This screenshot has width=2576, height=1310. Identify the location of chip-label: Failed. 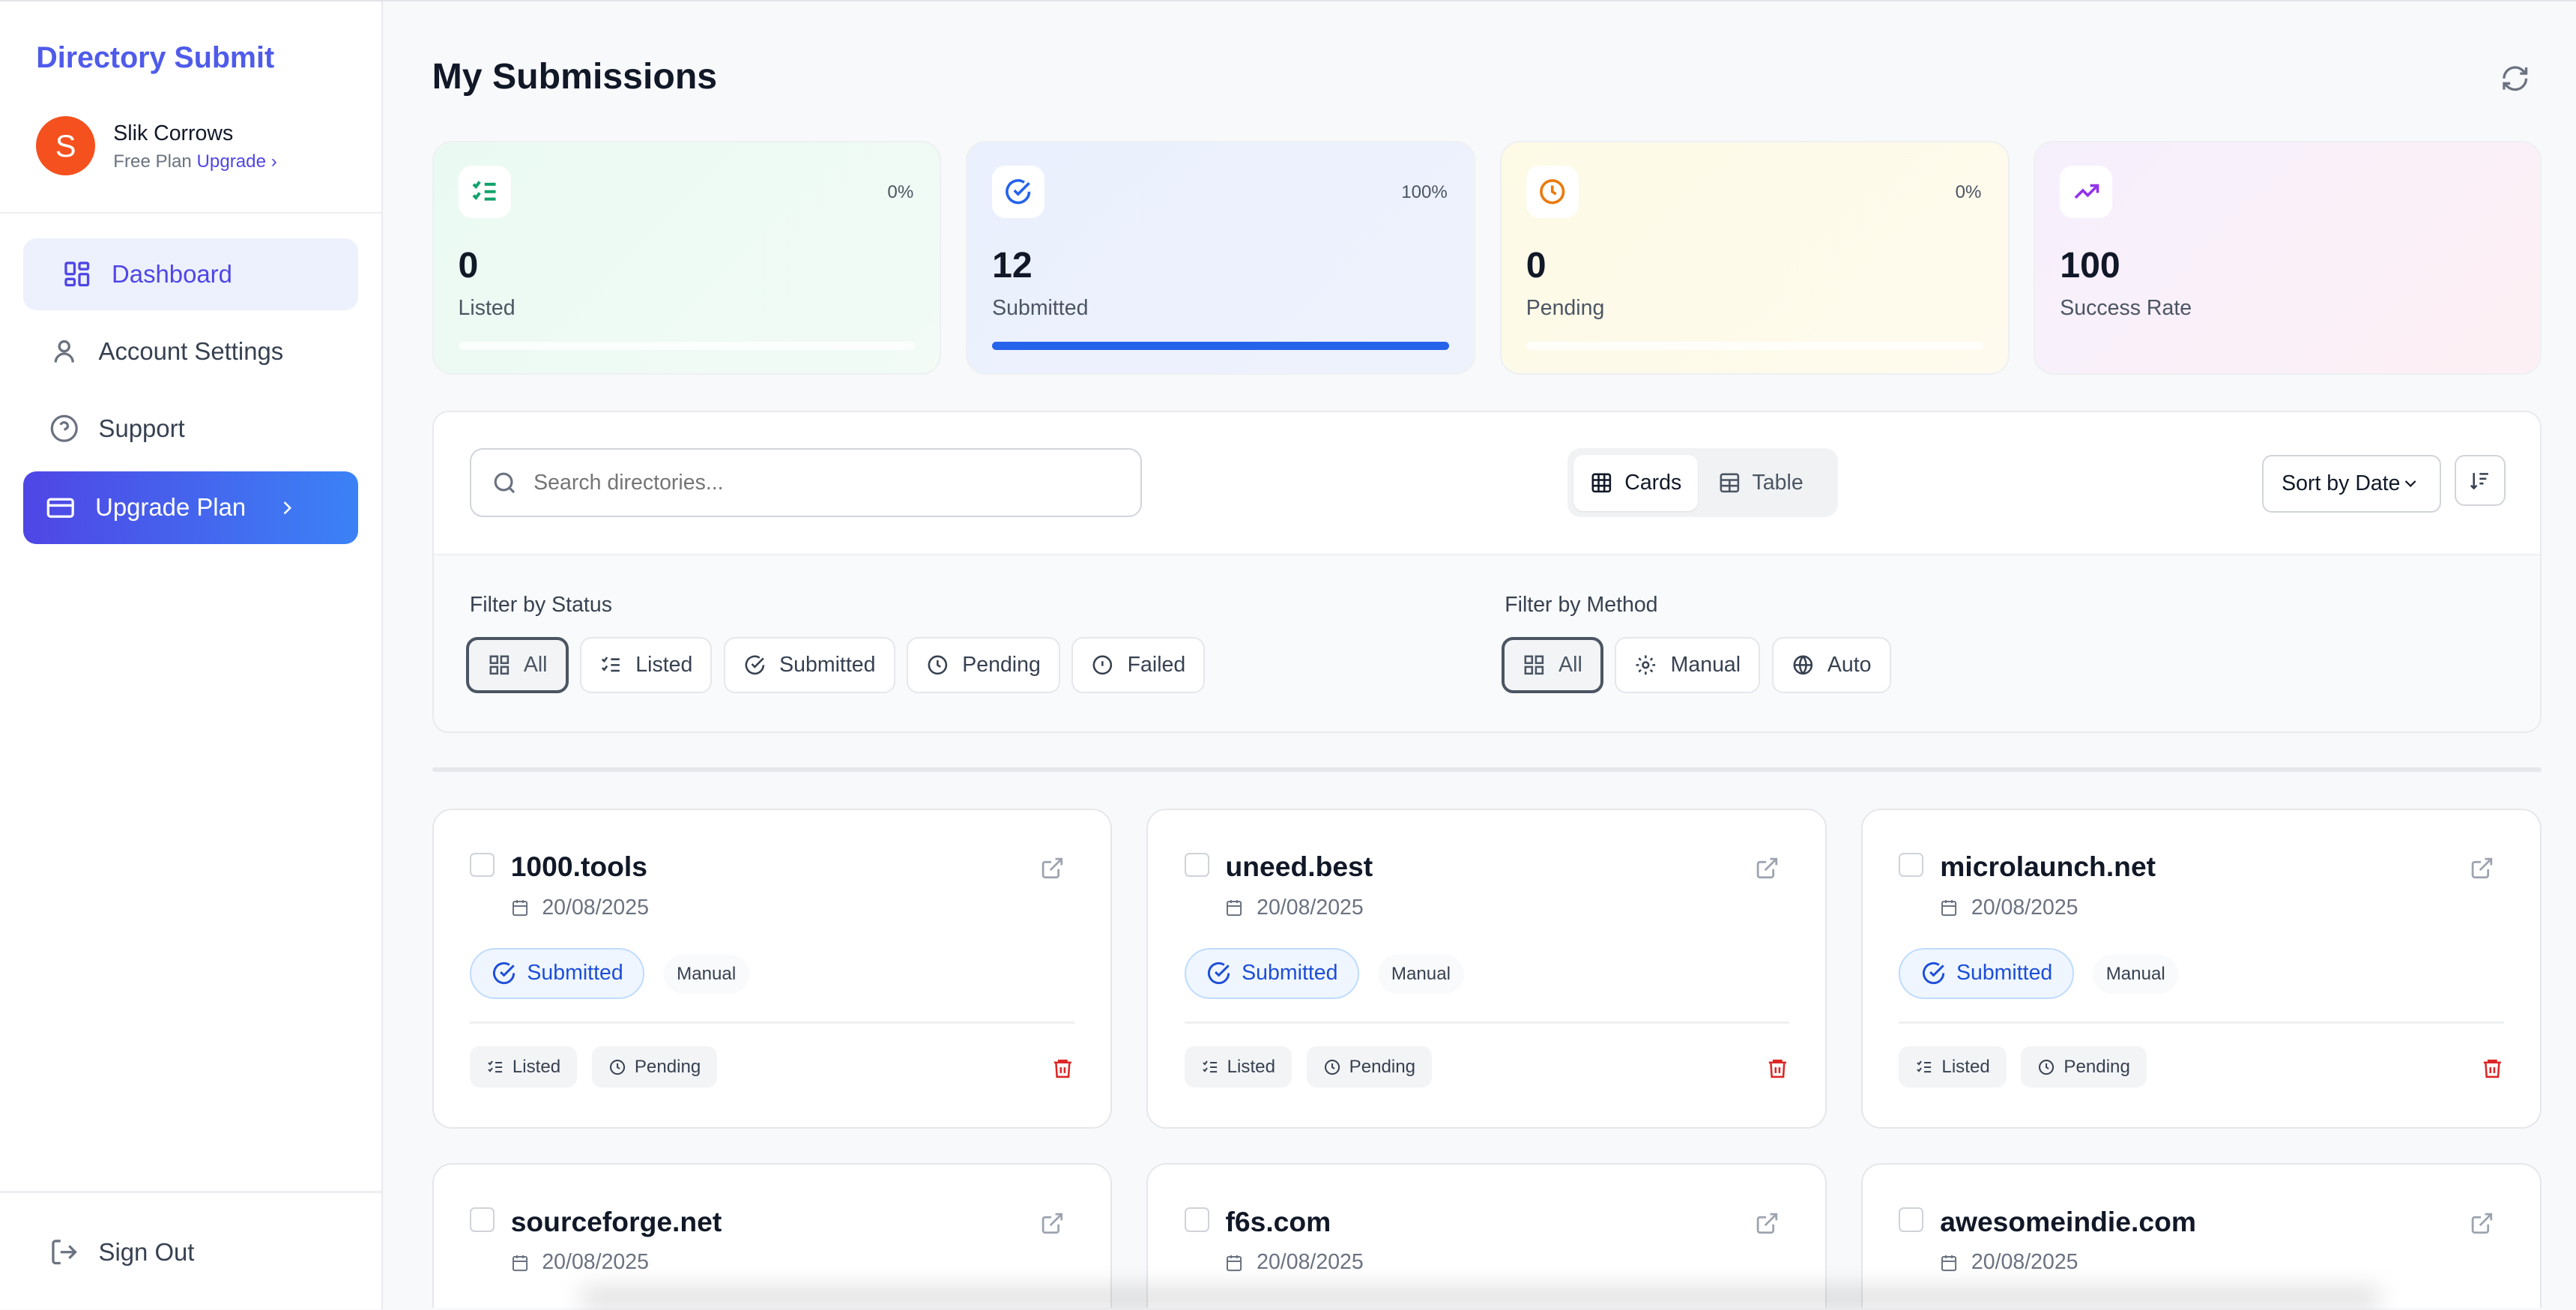
(1156, 665).